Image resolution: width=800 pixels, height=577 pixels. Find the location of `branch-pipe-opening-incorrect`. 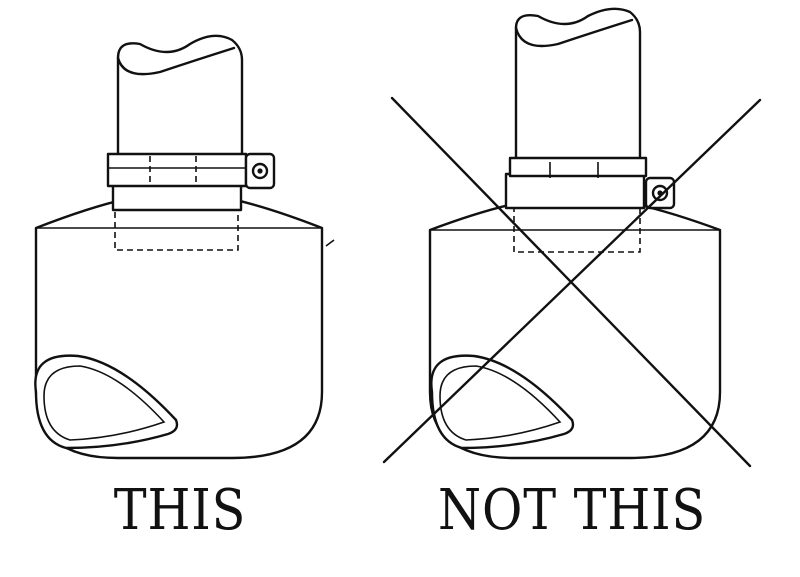

branch-pipe-opening-incorrect is located at coordinates (574, 33).